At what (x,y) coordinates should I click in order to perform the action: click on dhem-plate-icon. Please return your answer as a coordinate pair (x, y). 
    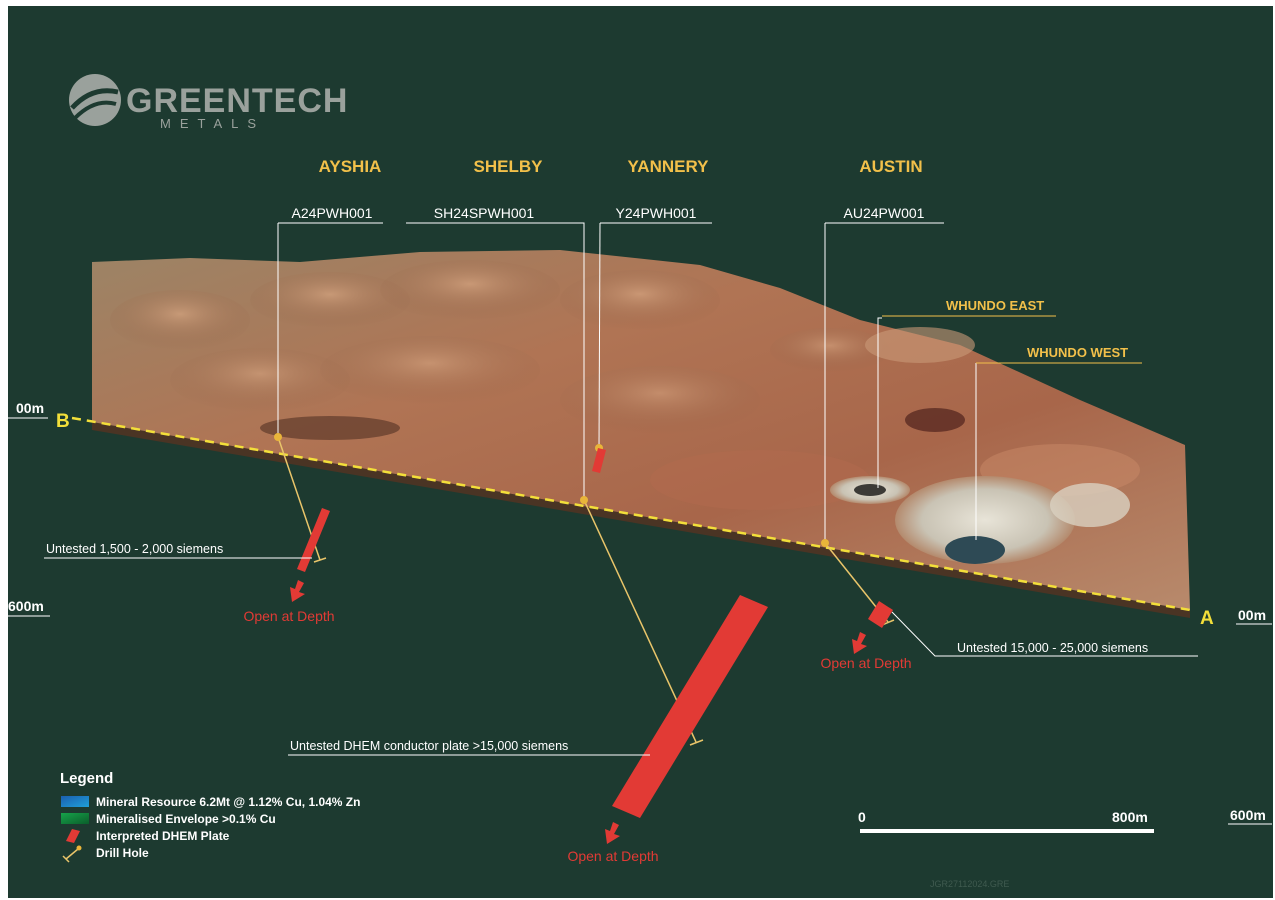
    Looking at the image, I should click on (73, 836).